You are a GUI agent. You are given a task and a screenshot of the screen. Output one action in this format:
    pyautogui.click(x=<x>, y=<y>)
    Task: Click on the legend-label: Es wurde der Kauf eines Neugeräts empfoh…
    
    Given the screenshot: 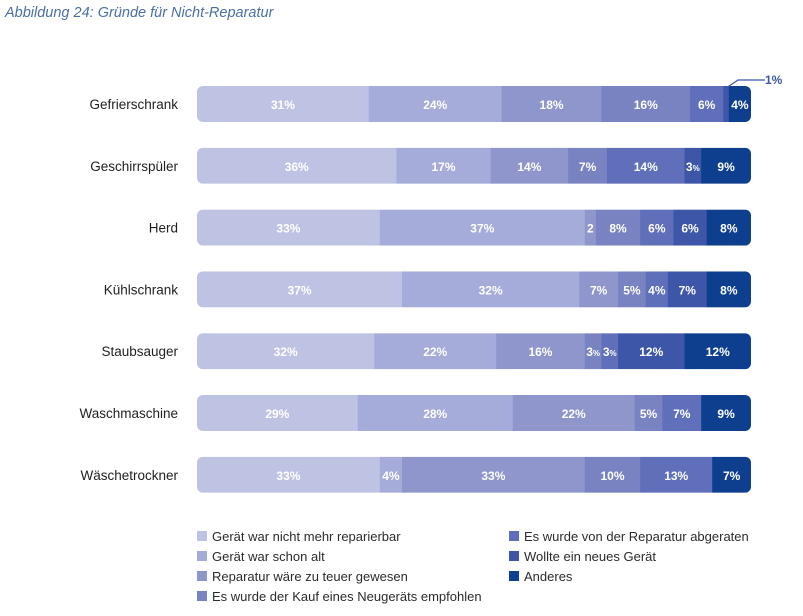 What is the action you would take?
    pyautogui.click(x=347, y=596)
    